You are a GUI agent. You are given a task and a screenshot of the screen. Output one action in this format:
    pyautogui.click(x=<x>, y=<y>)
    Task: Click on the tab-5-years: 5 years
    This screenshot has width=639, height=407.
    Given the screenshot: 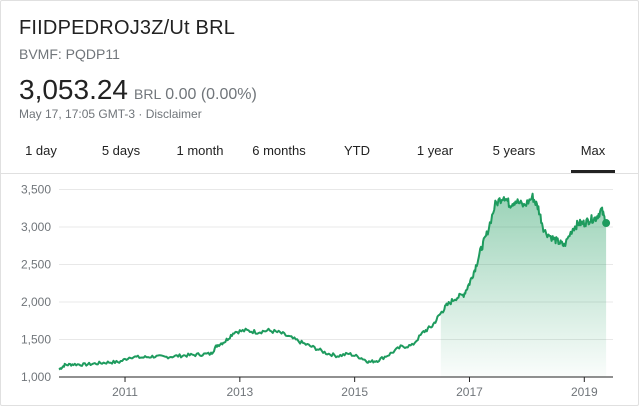 What is the action you would take?
    pyautogui.click(x=514, y=150)
    